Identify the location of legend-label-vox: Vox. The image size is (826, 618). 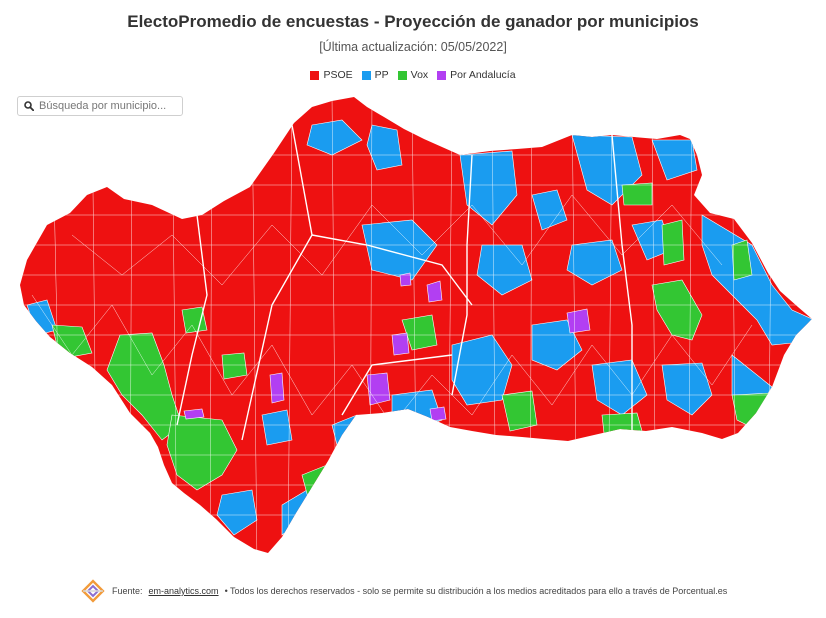
(419, 75).